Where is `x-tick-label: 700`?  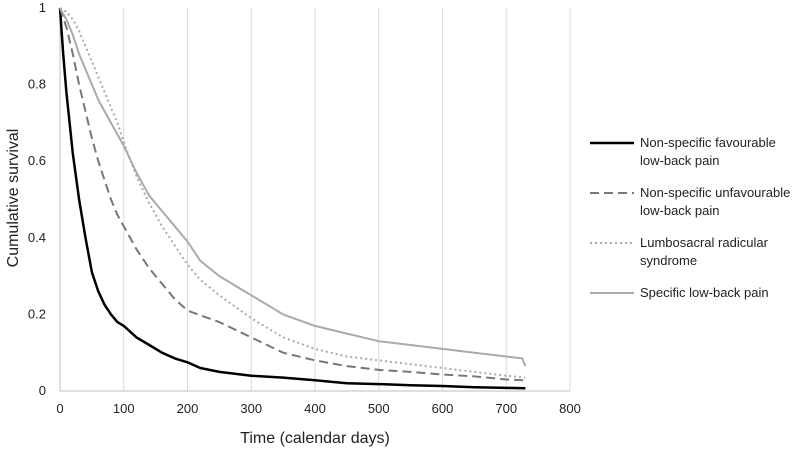
x-tick-label: 700 is located at coordinates (506, 408).